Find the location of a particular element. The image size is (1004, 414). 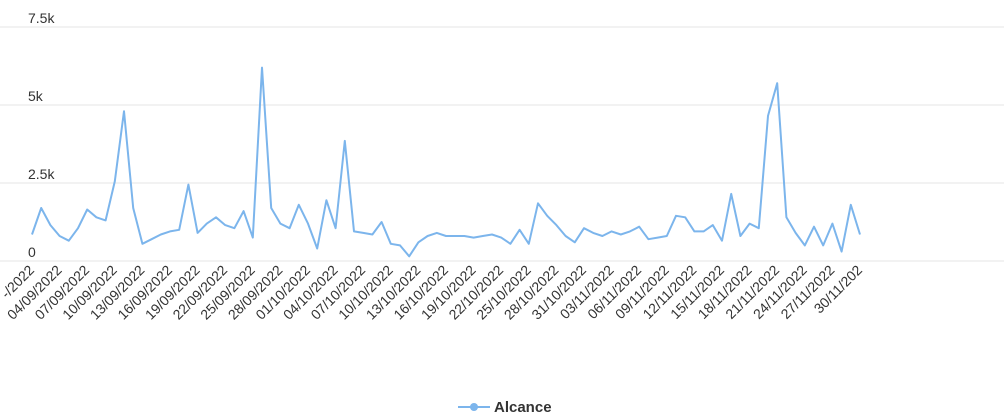

y-tick-label: 7.5k is located at coordinates (41, 18).